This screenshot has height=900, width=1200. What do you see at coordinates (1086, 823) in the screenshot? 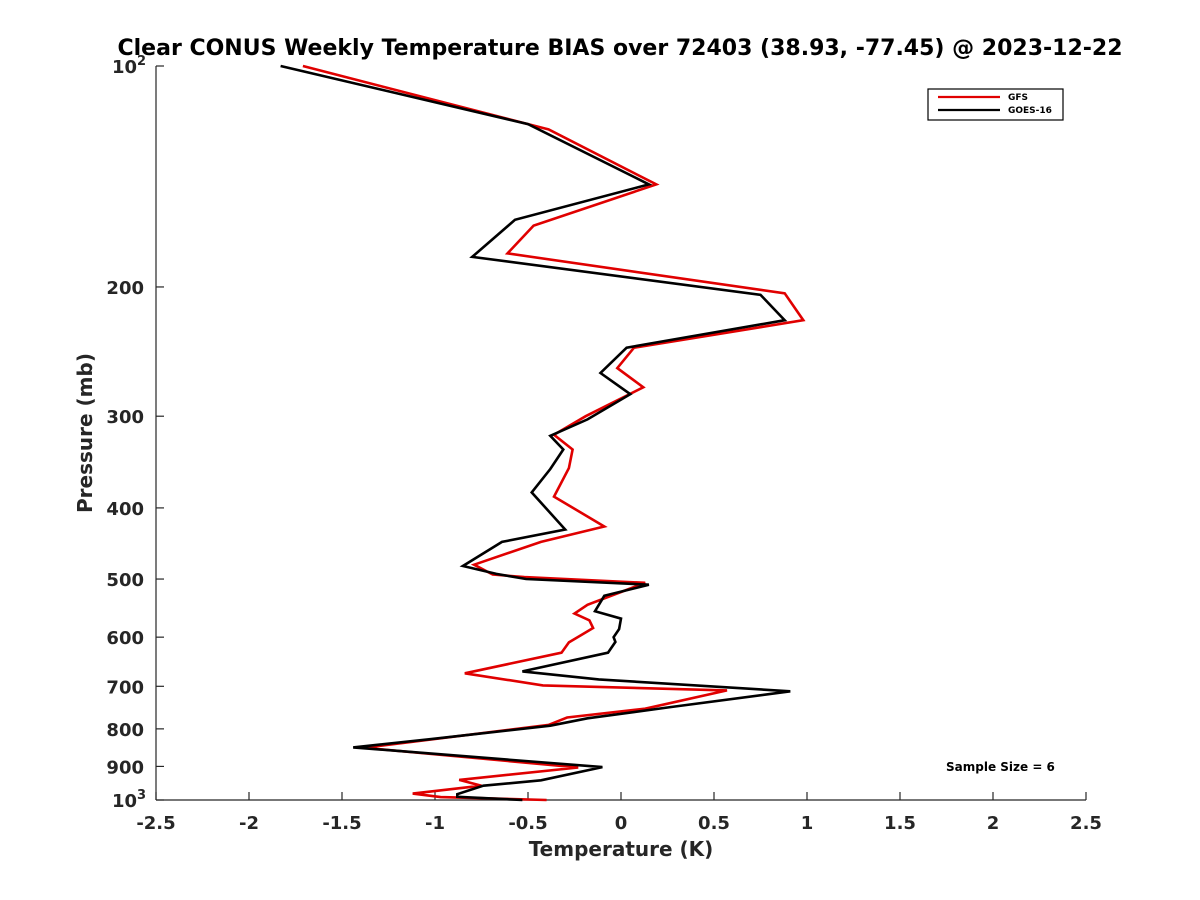
I see `x-tick-label: 2.5` at bounding box center [1086, 823].